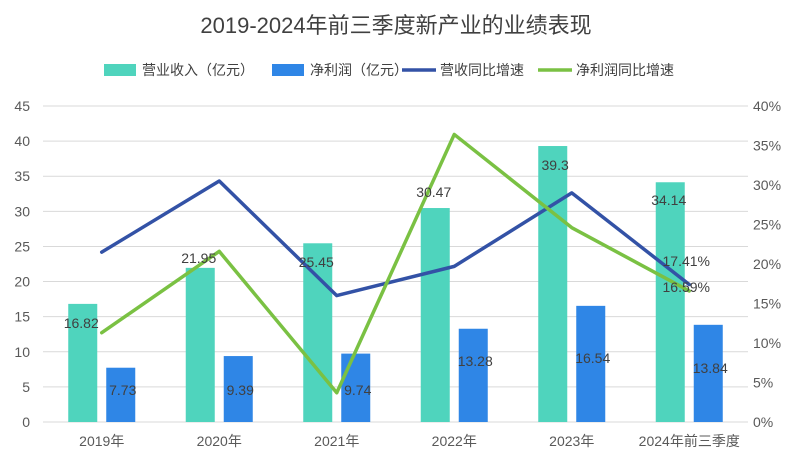 The width and height of the screenshot is (793, 465). What do you see at coordinates (22, 264) in the screenshot?
I see `left-axis-ticks: 0 5 10 15 20 25 30 35 40 45` at bounding box center [22, 264].